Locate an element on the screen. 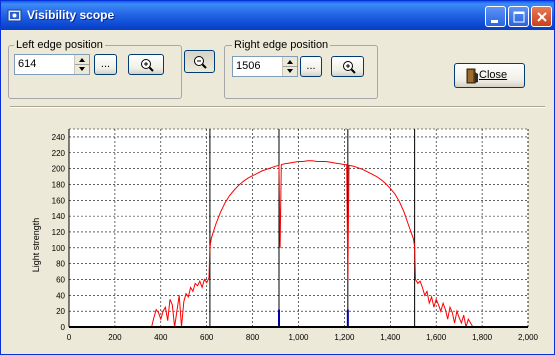 This screenshot has height=355, width=555. right-edge-value: 1506 is located at coordinates (248, 66).